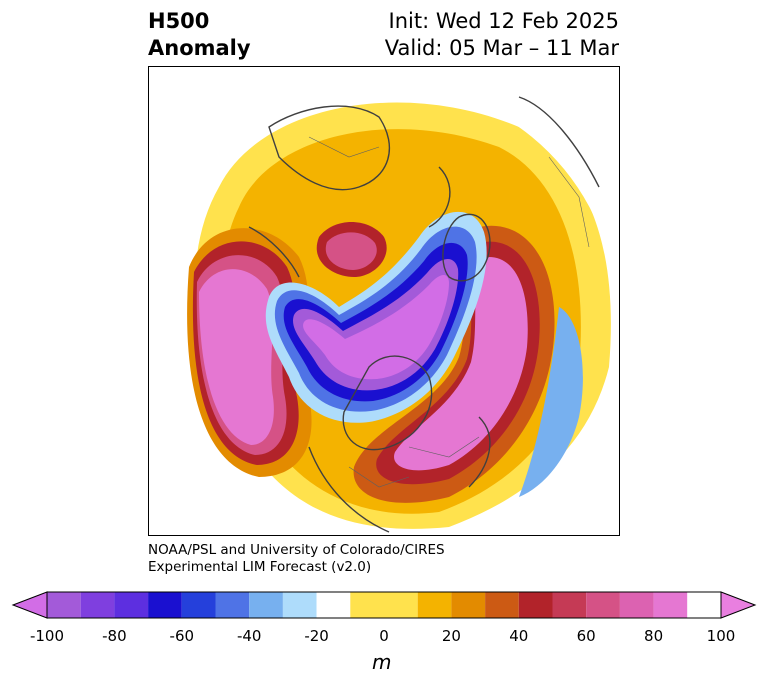 Image resolution: width=768 pixels, height=686 pixels. What do you see at coordinates (179, 21) in the screenshot?
I see `title-variable: H500` at bounding box center [179, 21].